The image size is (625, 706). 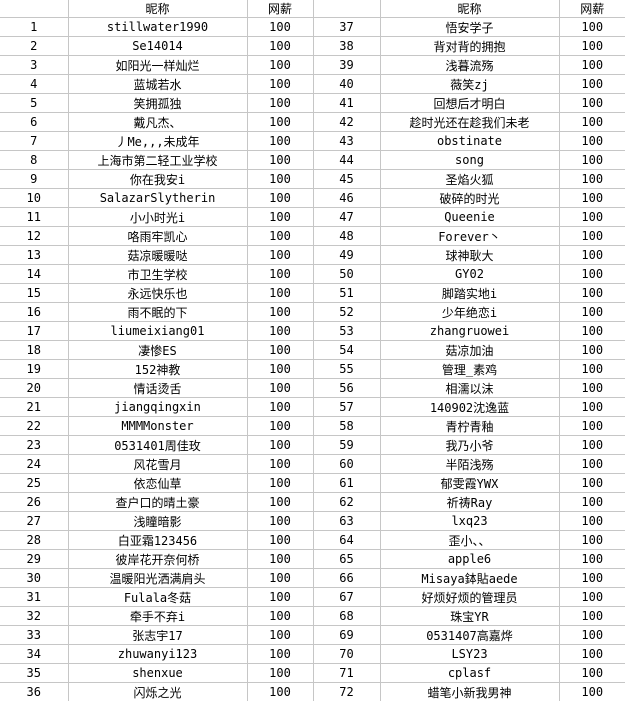 I want to click on row-number-cell: 69, so click(x=346, y=635).